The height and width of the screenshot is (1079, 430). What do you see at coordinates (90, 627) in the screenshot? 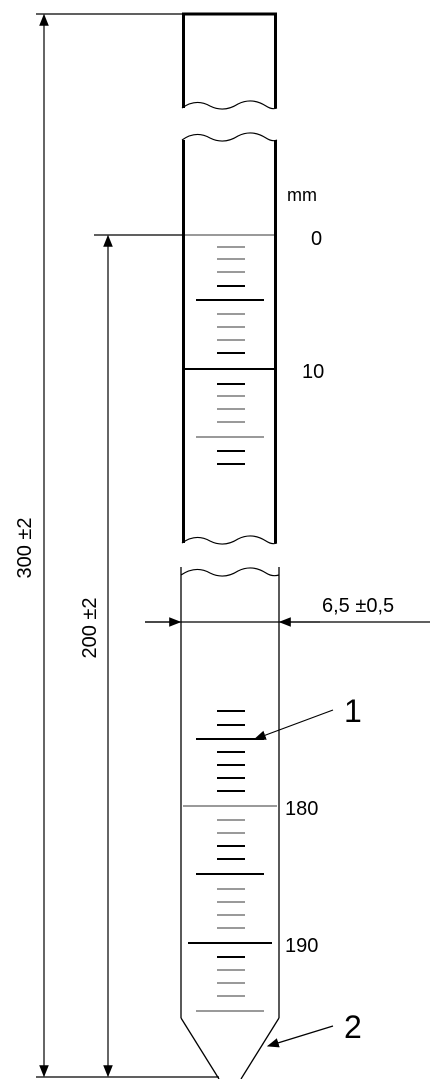
I see `graduated-length-label: 200 ±2` at bounding box center [90, 627].